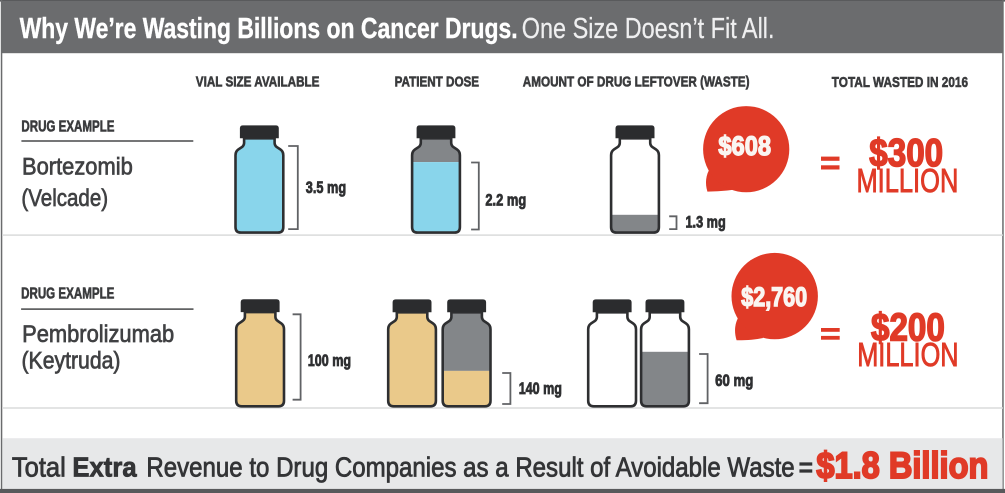  I want to click on svg-text: 140 mg, so click(540, 389).